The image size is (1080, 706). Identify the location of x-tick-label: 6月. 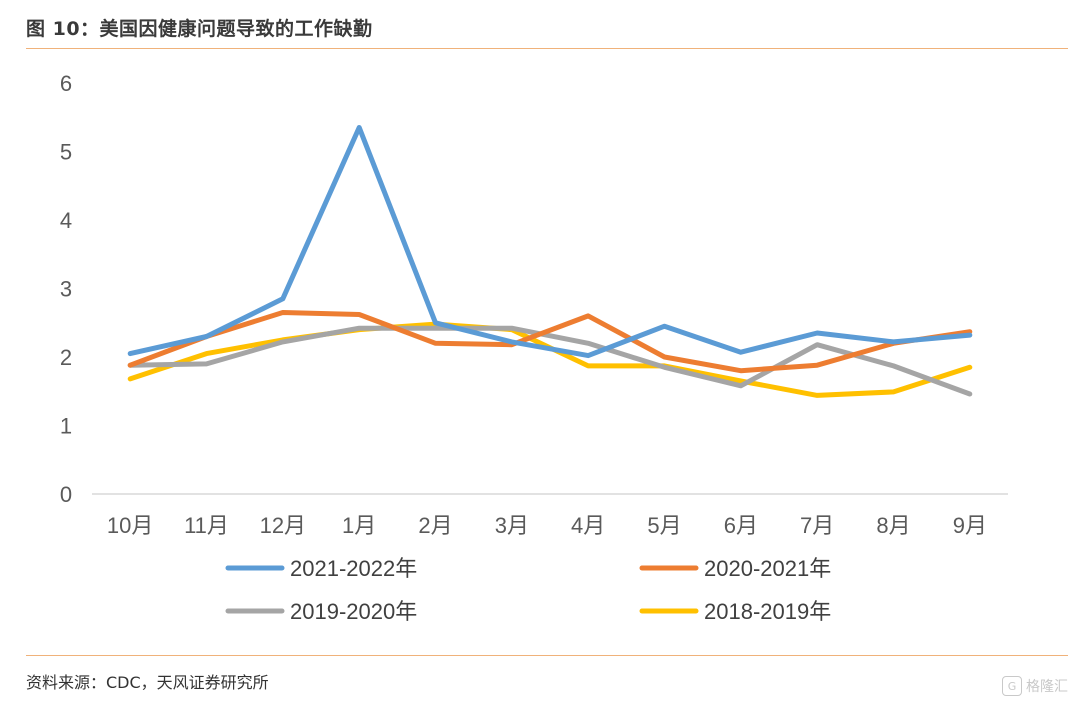
(741, 525).